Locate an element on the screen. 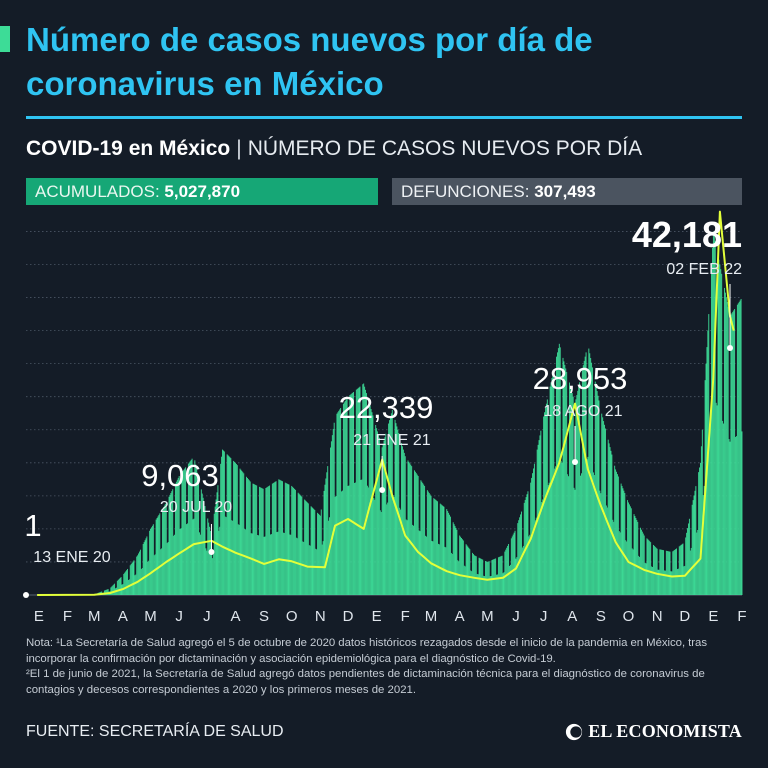 This screenshot has height=768, width=768. x-tick-label: E is located at coordinates (39, 616).